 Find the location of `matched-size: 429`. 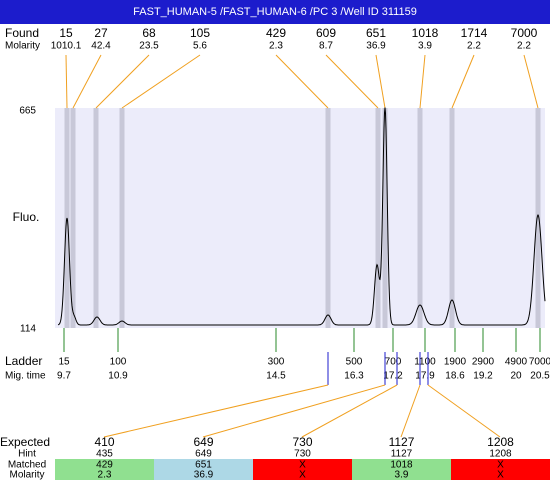

matched-size: 429 is located at coordinates (104, 465).